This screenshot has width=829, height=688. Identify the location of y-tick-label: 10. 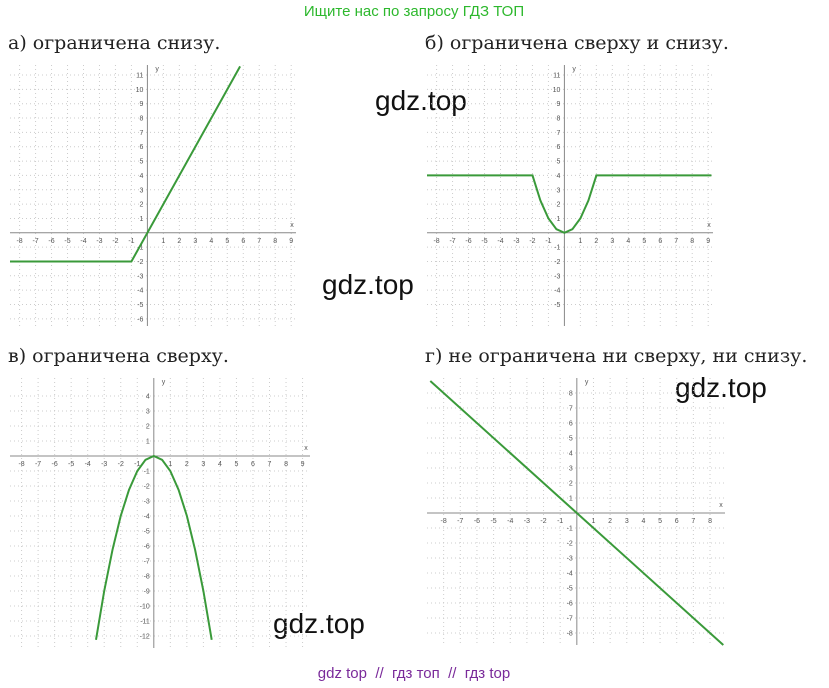
(557, 90).